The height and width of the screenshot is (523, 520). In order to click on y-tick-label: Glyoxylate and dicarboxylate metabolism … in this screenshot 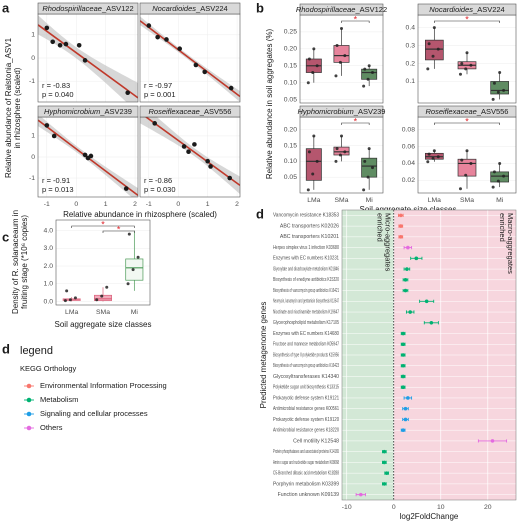, I will do `click(306, 269)`.